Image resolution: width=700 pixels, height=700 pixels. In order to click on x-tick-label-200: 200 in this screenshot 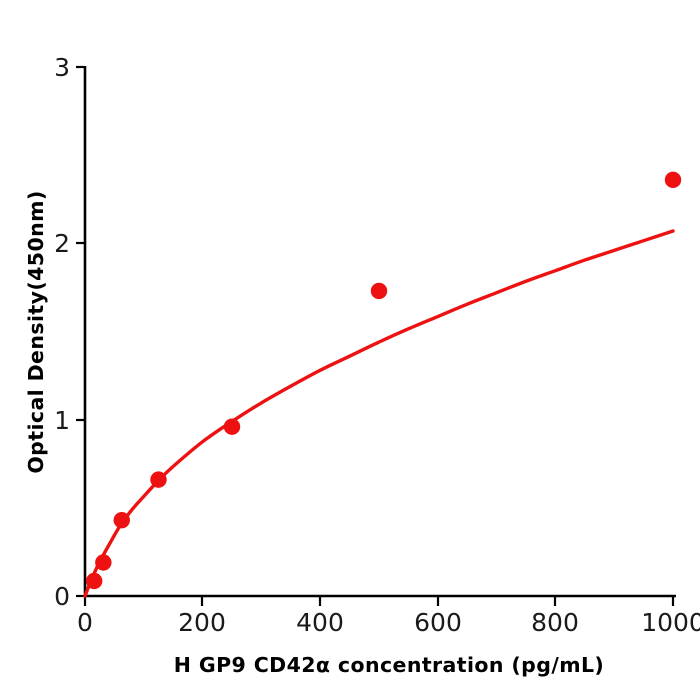, I will do `click(202, 622)`.